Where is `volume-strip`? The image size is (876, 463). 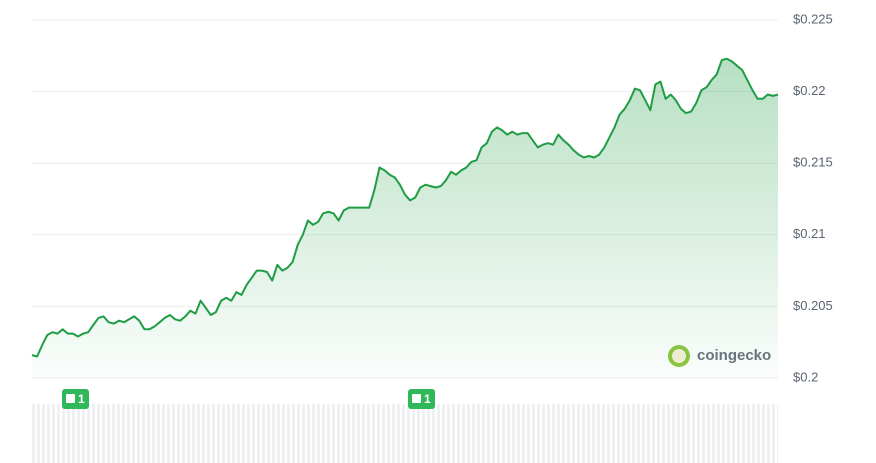
volume-strip is located at coordinates (405, 433).